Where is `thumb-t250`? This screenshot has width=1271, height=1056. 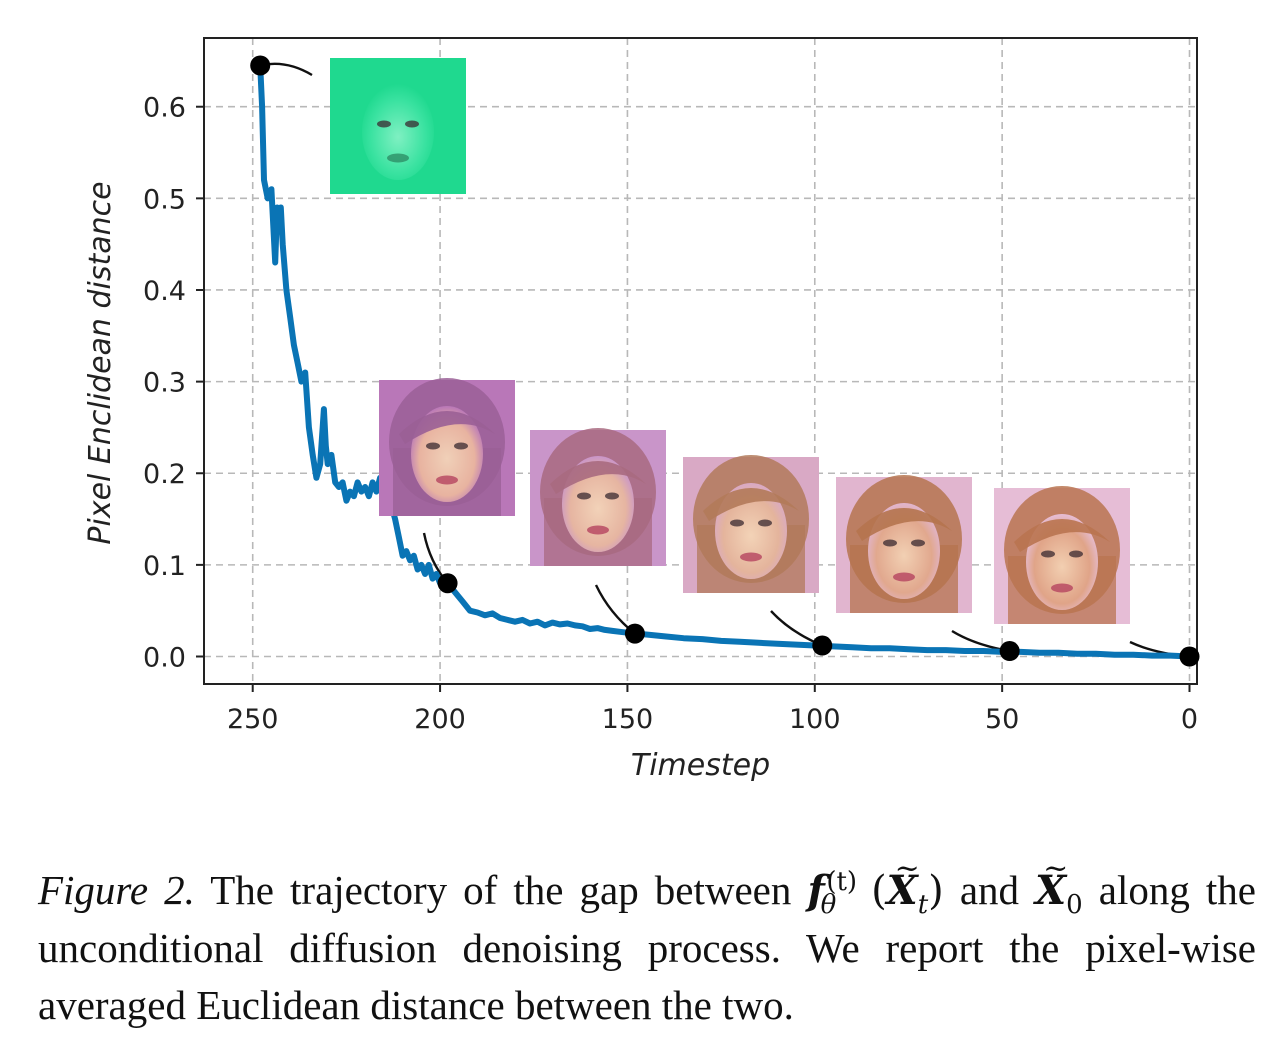
thumb-t250 is located at coordinates (398, 126).